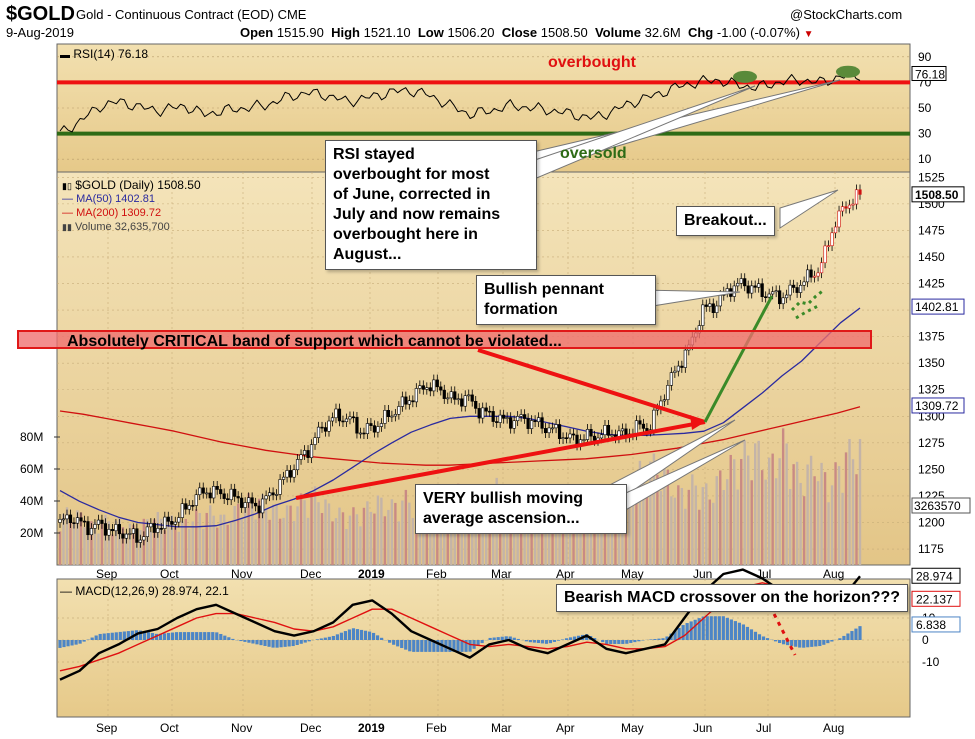  What do you see at coordinates (931, 230) in the screenshot?
I see `price-tick-label: 1475` at bounding box center [931, 230].